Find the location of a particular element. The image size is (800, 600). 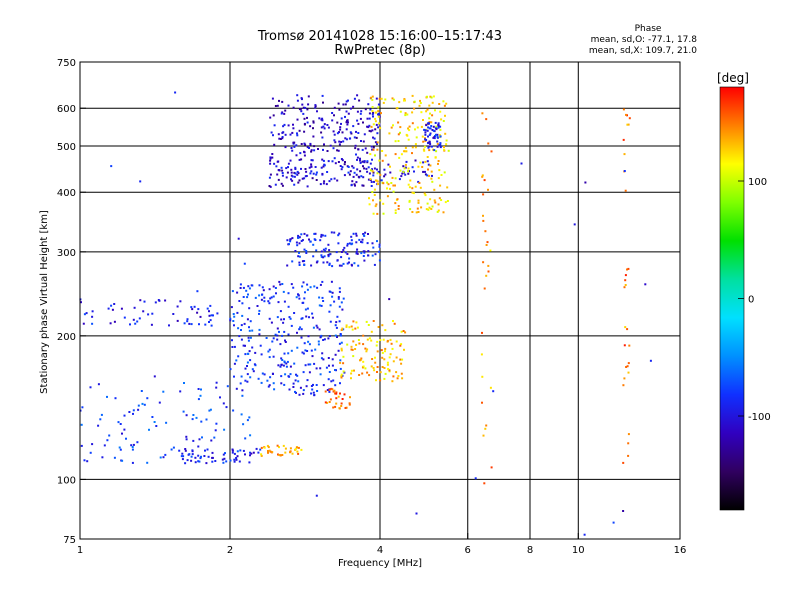

phase-info-o: mean, sd,O: -77.1, 17.8 is located at coordinates (644, 40).